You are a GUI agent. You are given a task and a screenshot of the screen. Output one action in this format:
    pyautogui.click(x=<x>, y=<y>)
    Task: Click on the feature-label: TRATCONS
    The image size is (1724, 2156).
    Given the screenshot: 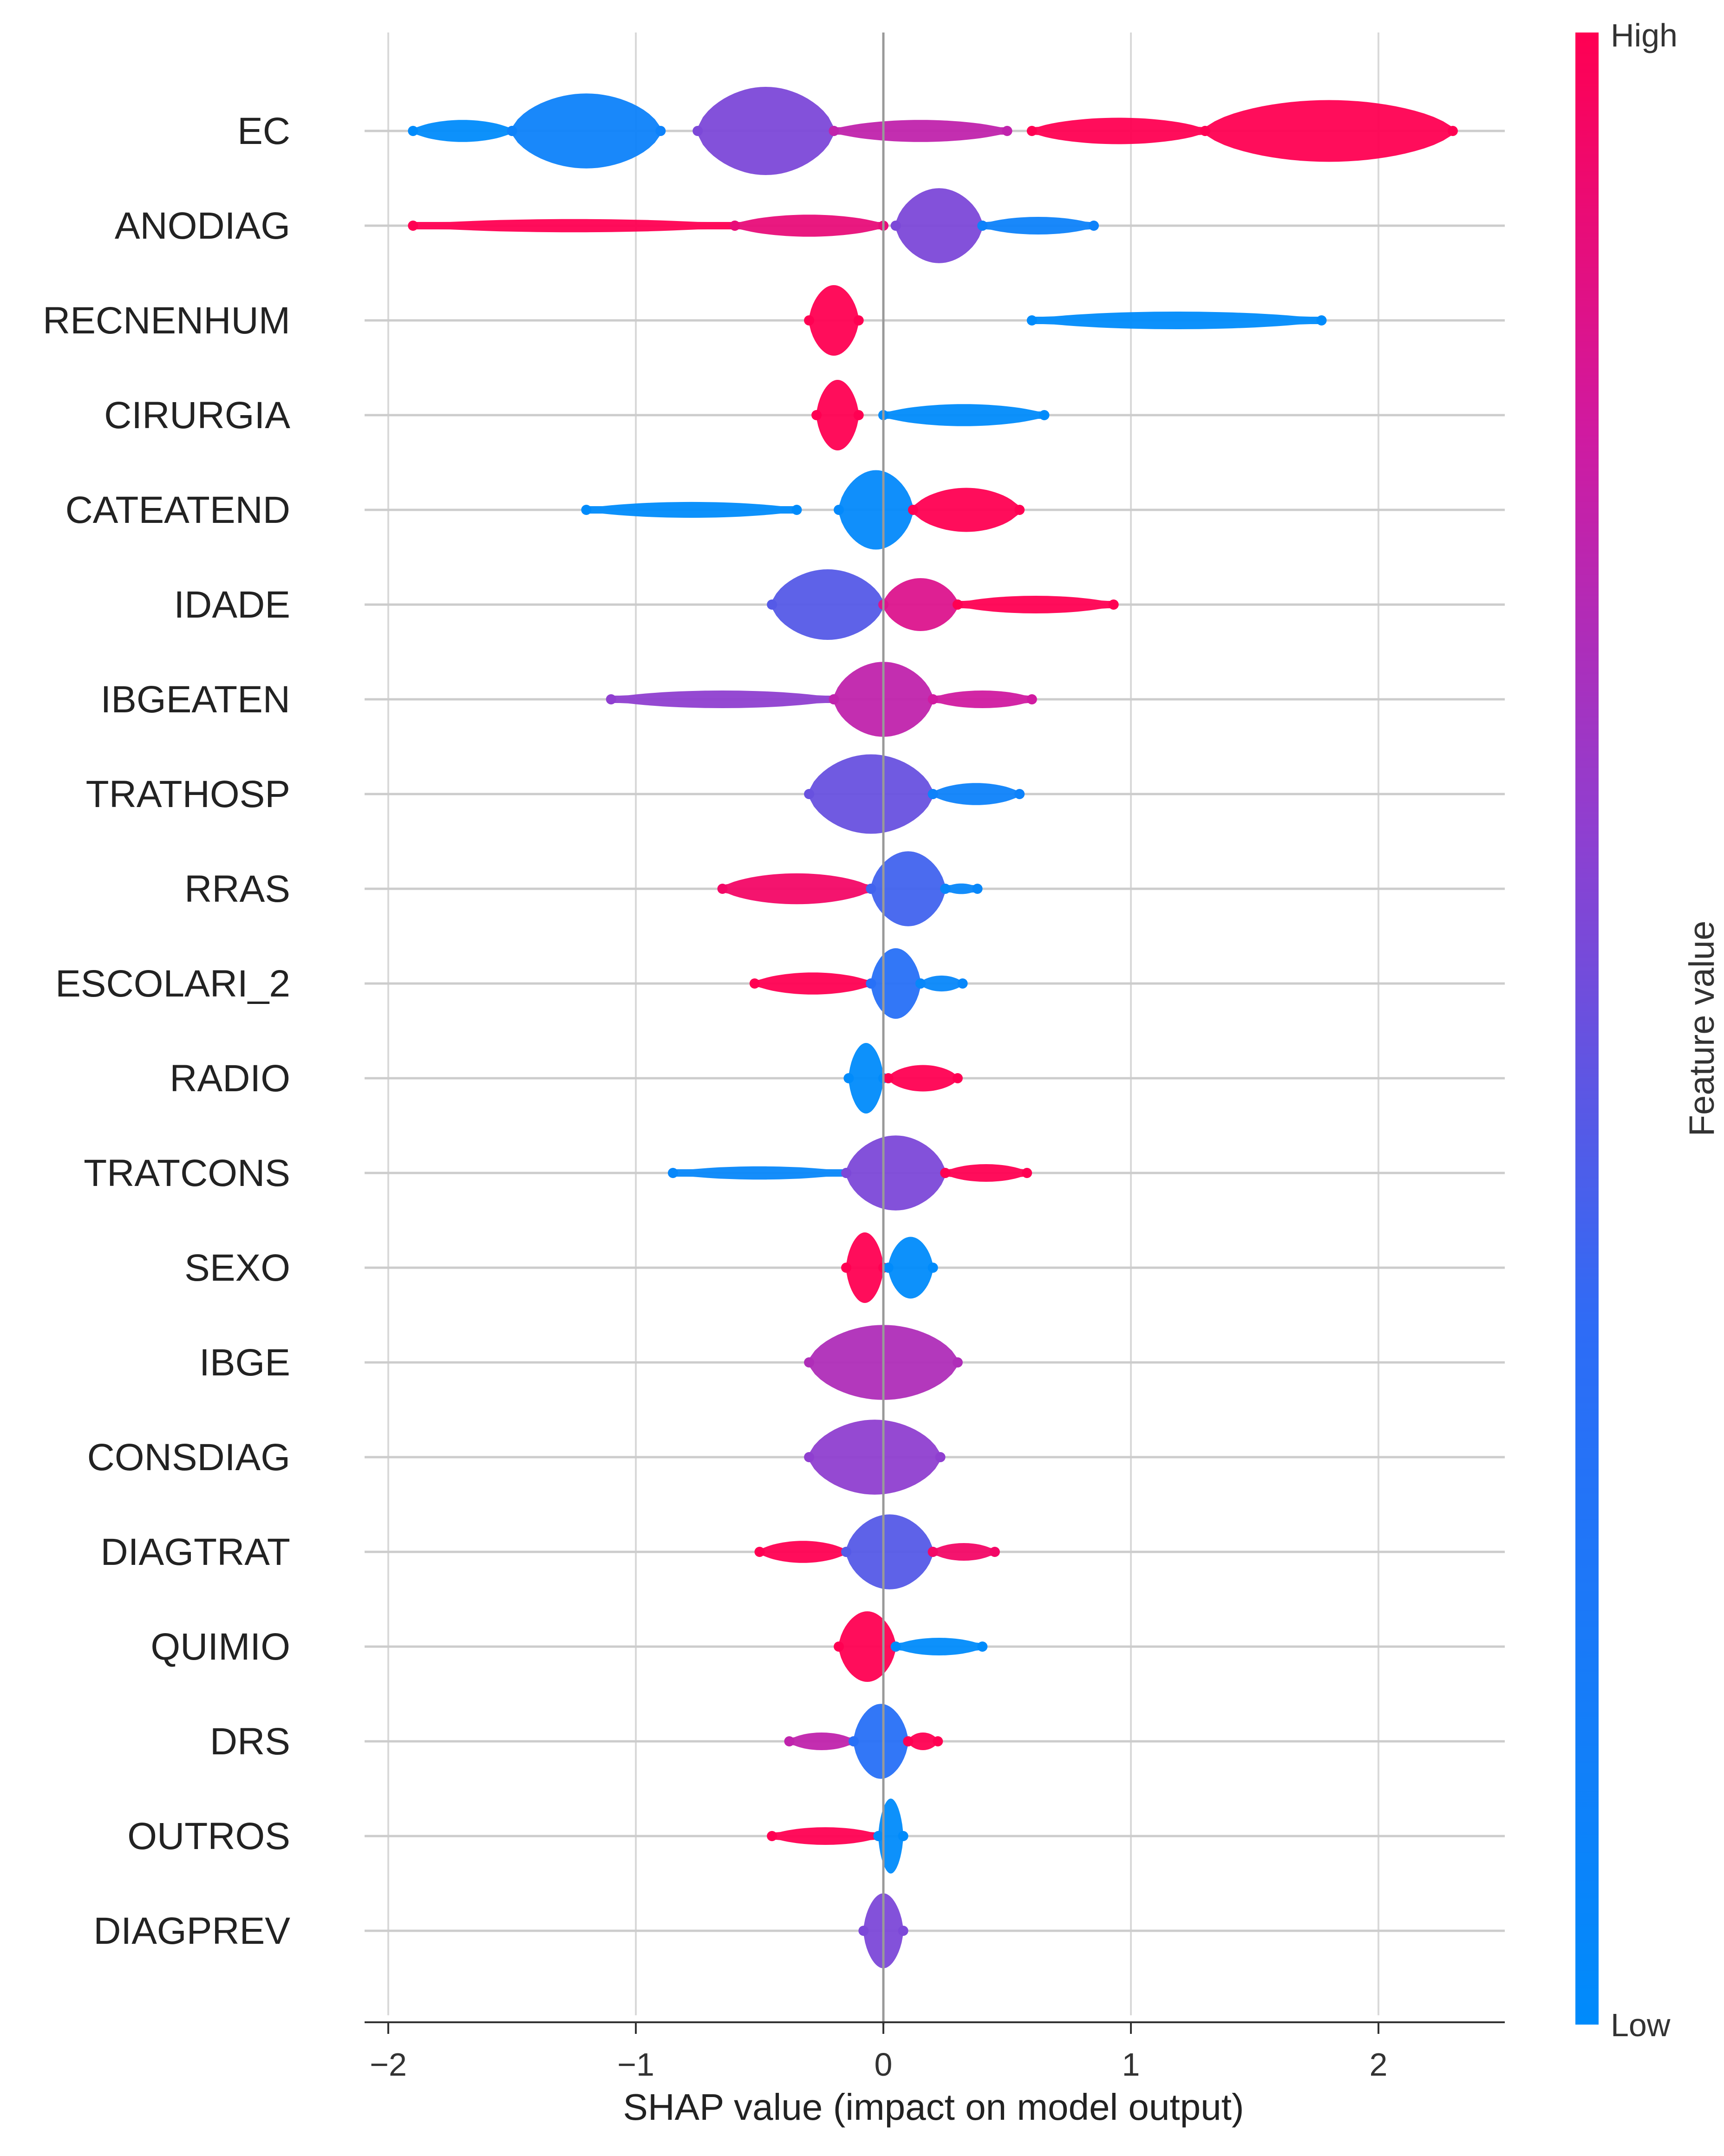 What is the action you would take?
    pyautogui.click(x=187, y=1173)
    